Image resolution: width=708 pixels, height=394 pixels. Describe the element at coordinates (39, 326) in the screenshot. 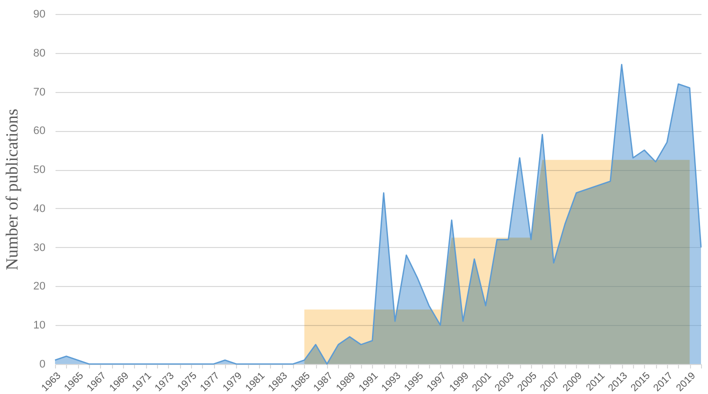

I see `y-tick-label: 10` at that location.